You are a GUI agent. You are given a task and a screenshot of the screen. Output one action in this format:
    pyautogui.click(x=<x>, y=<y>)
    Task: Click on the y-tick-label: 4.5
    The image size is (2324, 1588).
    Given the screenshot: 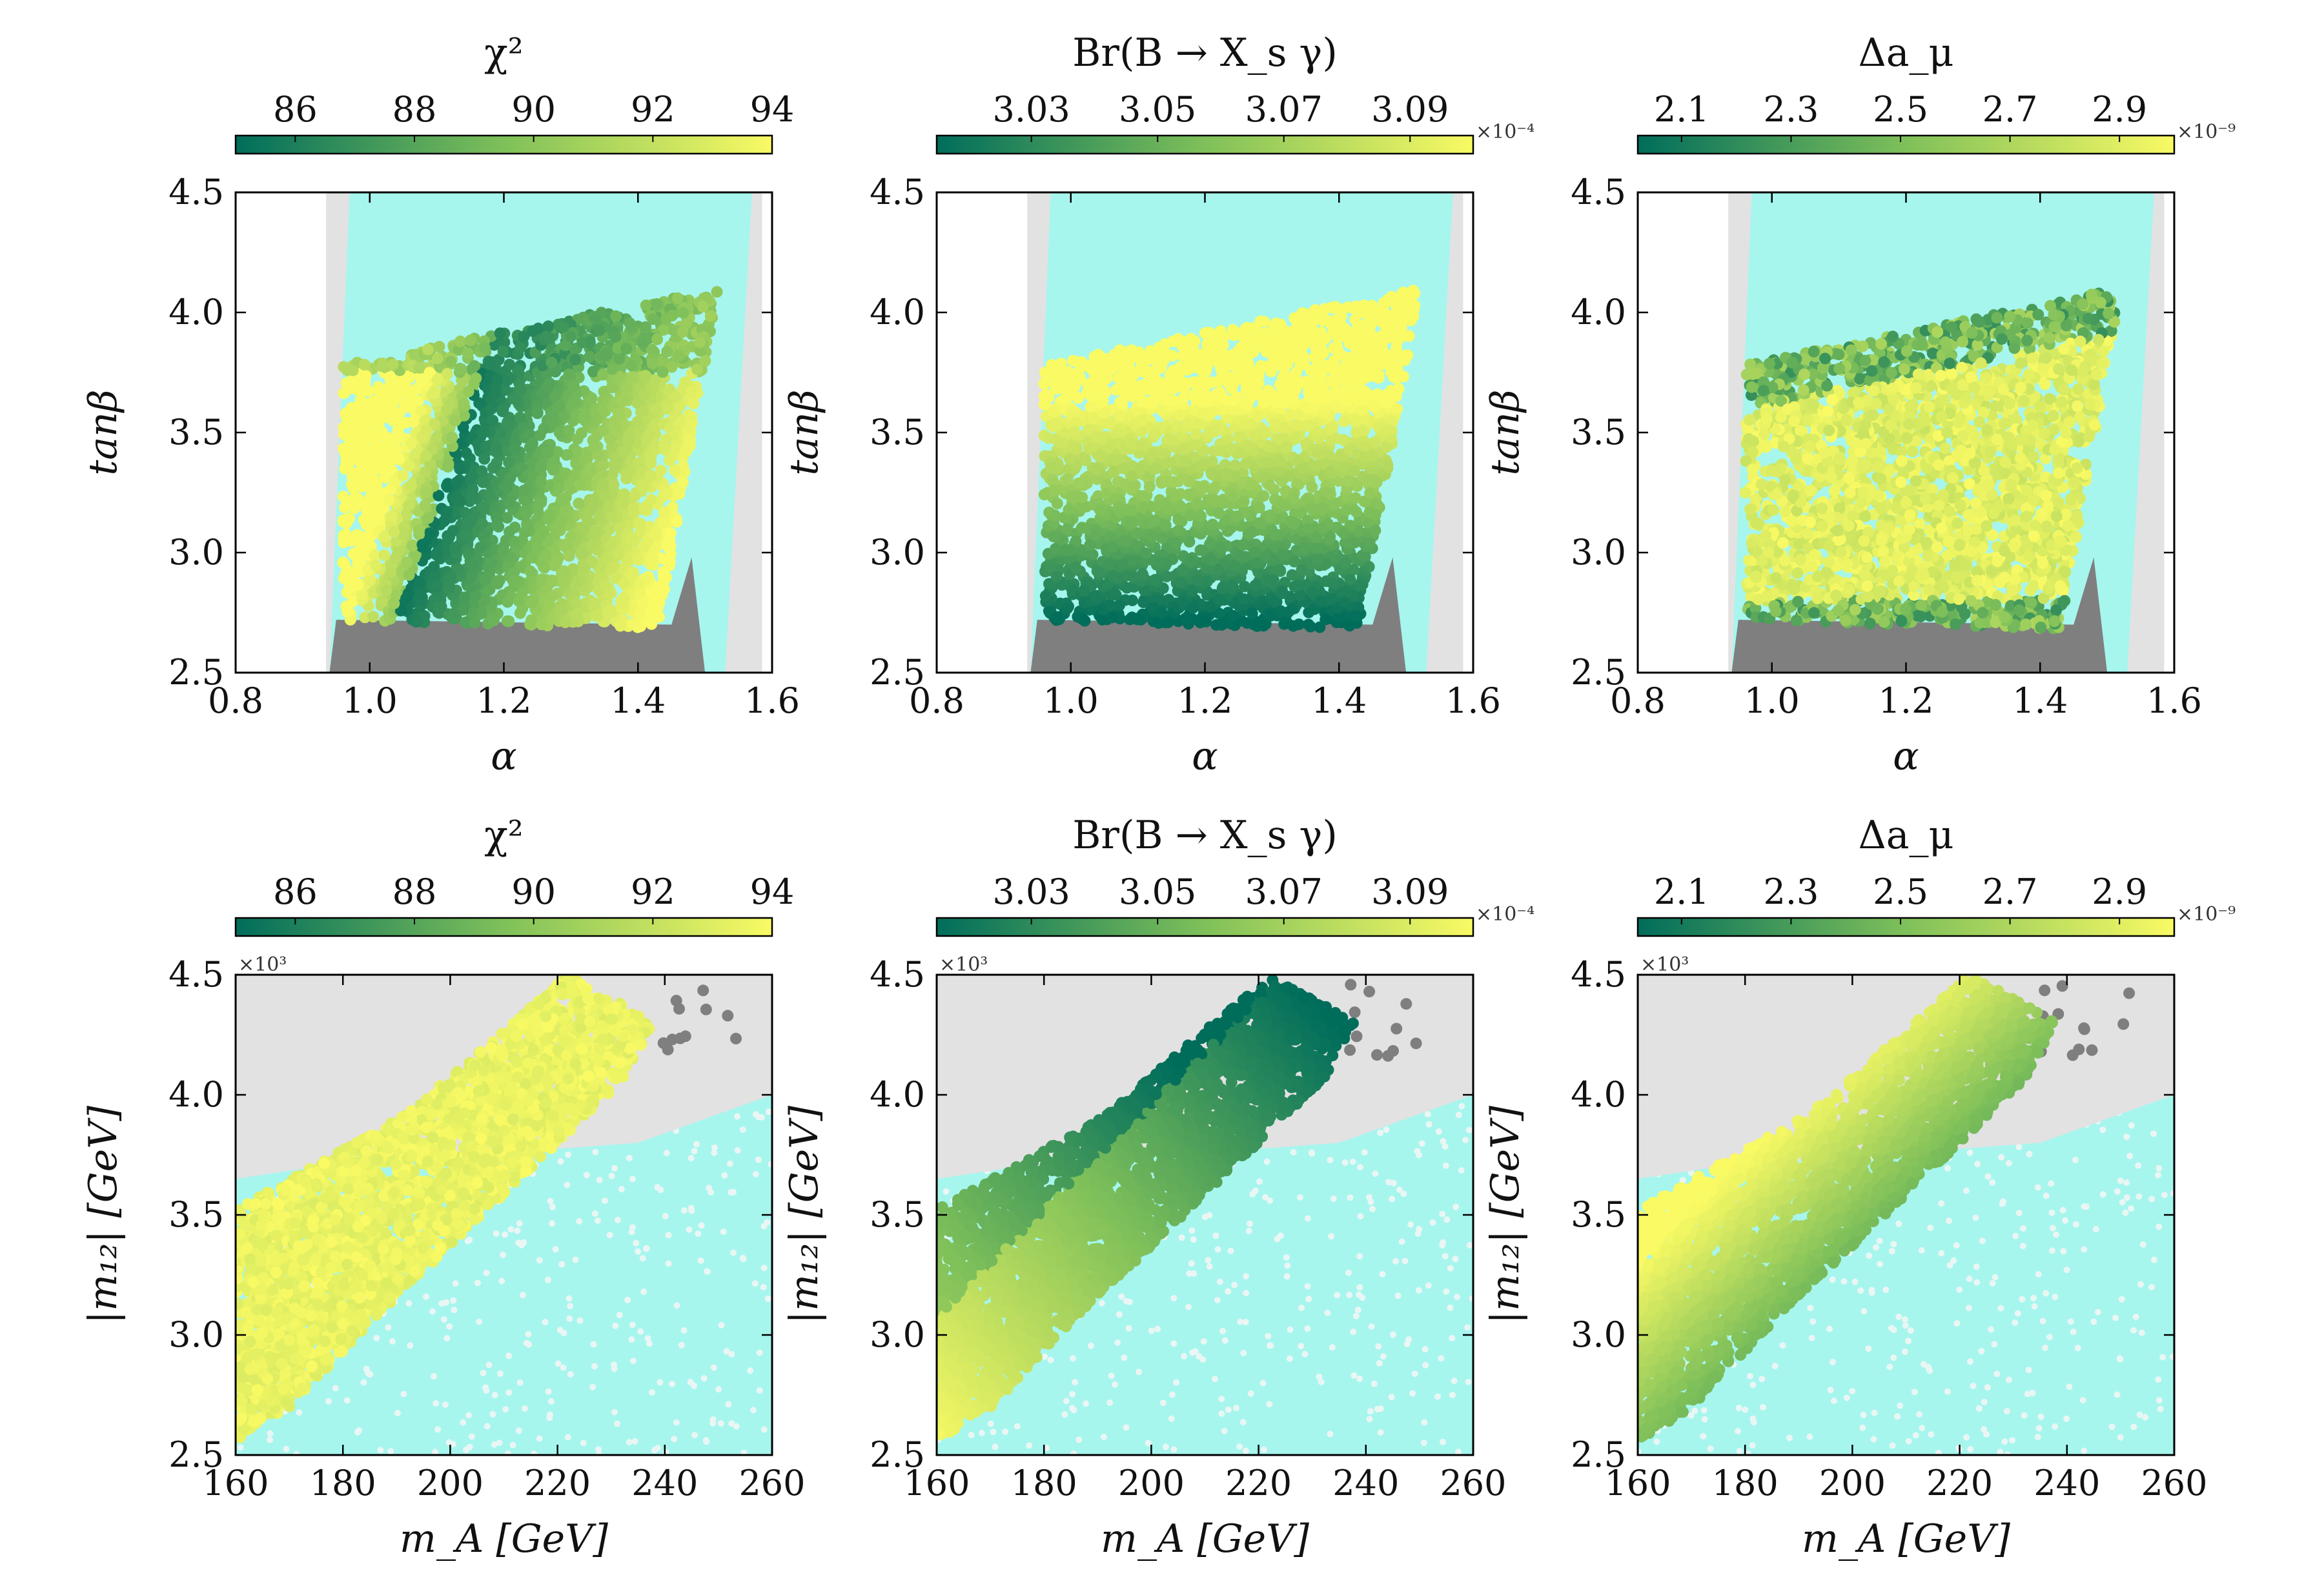 What is the action you would take?
    pyautogui.click(x=196, y=192)
    